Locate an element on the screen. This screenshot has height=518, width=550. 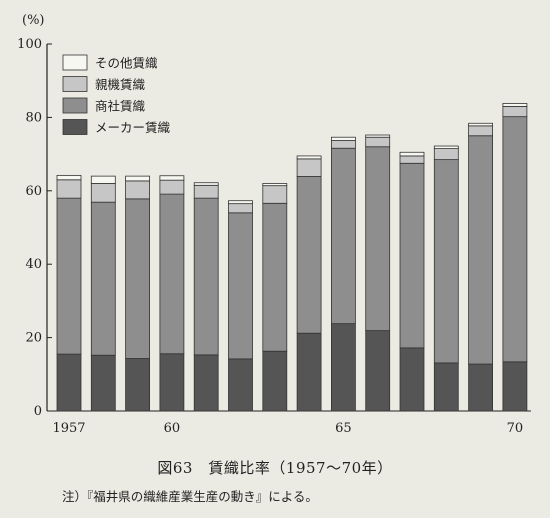
x-tick-label: 1957 is located at coordinates (68, 428).